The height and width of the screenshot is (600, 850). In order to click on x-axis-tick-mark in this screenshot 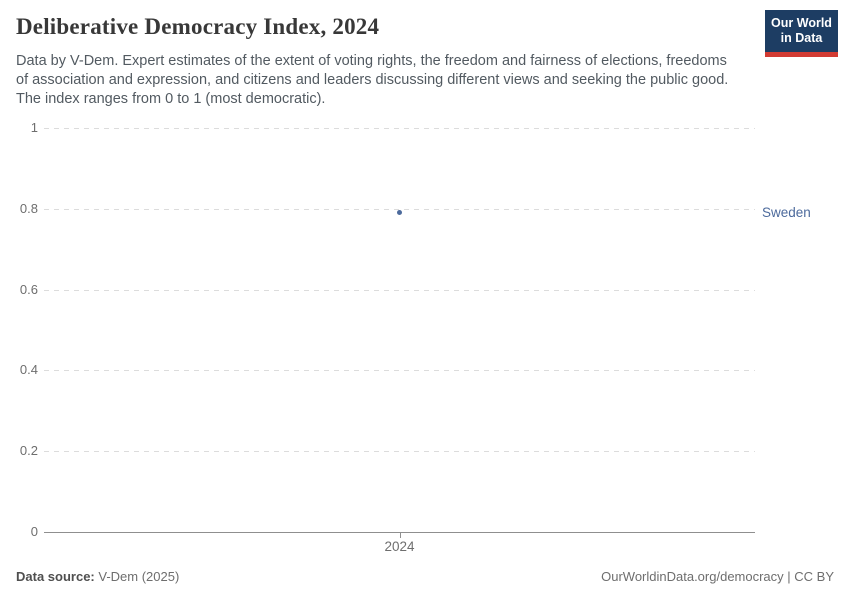, I will do `click(400, 535)`.